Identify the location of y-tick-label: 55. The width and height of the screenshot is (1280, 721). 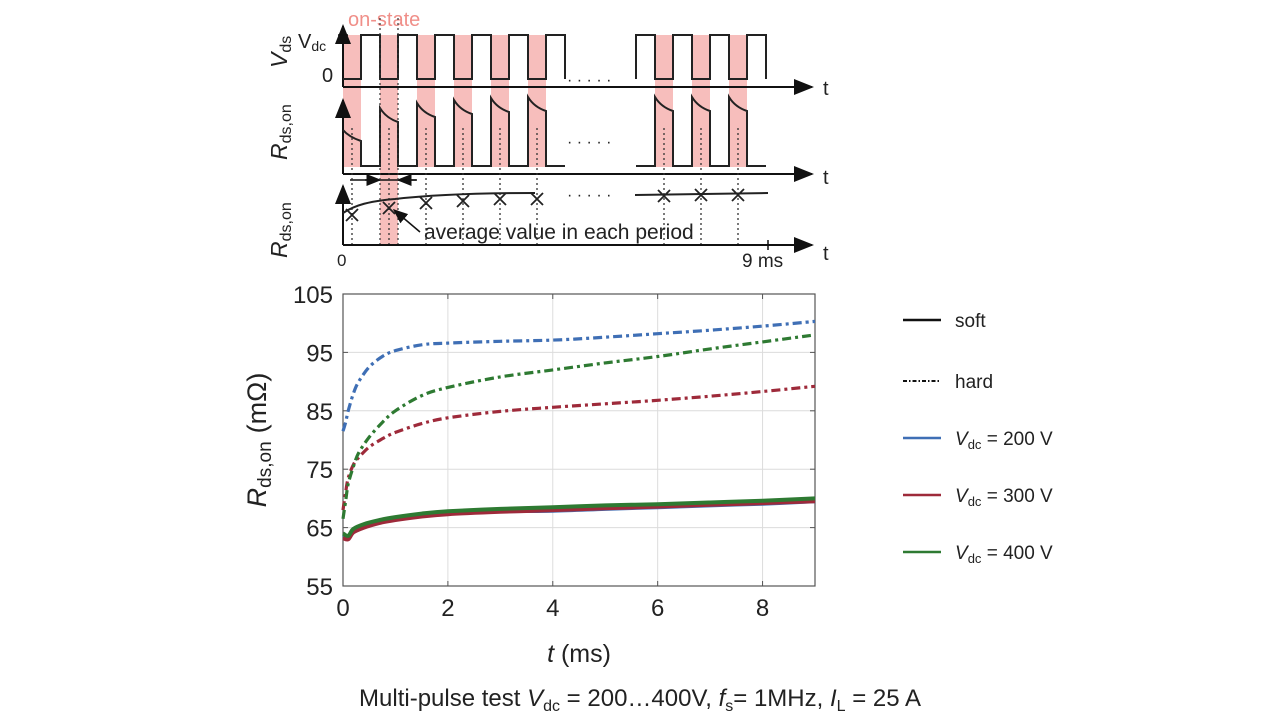
(319, 587).